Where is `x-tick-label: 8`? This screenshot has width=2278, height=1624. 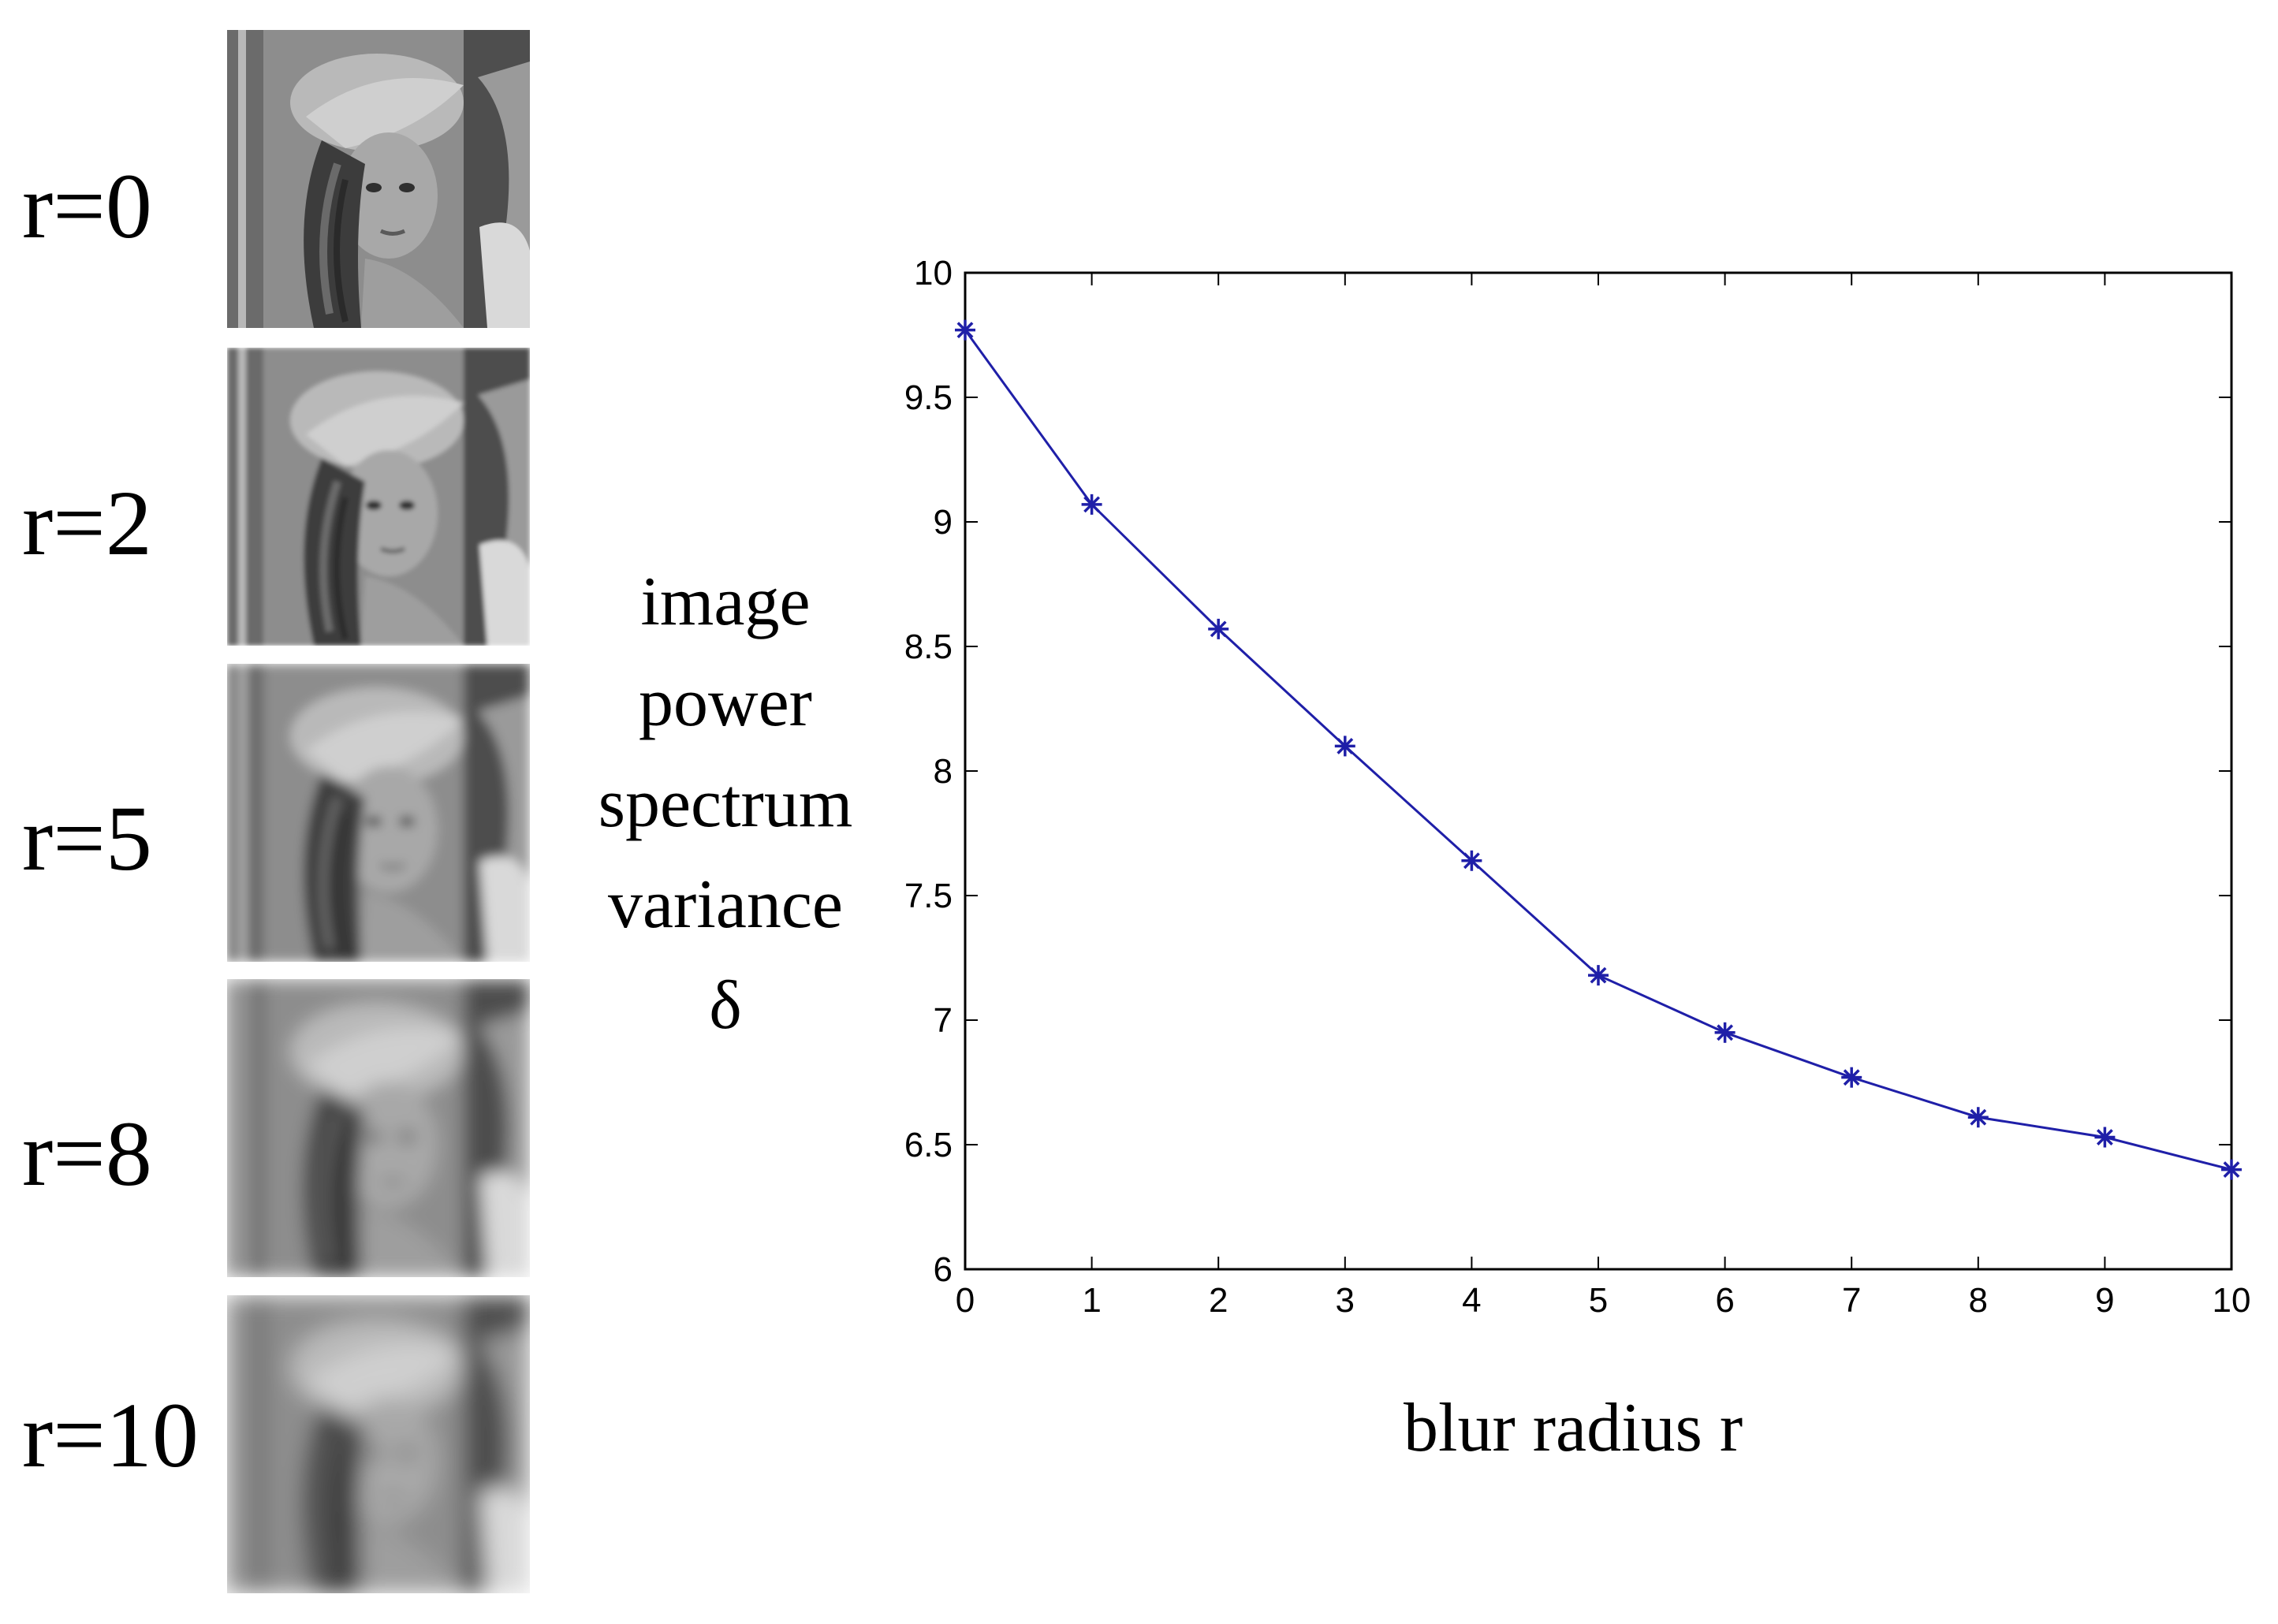 x-tick-label: 8 is located at coordinates (1978, 1300).